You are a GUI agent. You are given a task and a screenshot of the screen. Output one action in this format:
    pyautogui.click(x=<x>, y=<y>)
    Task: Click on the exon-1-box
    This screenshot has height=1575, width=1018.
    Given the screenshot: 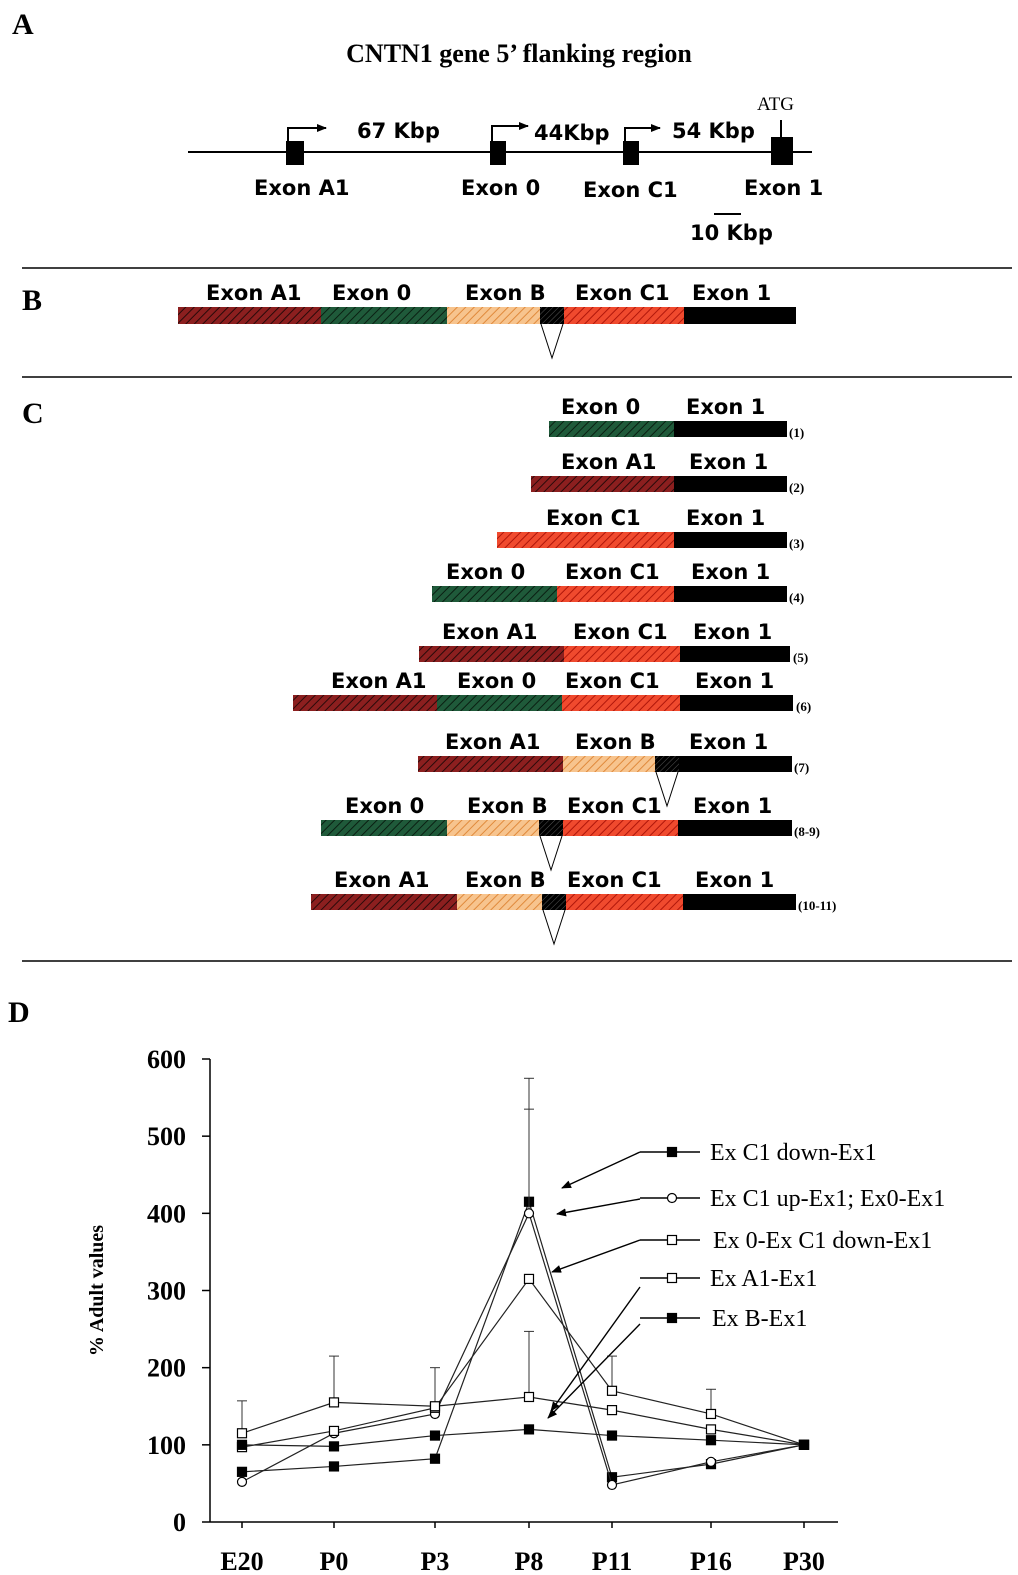 What is the action you would take?
    pyautogui.click(x=782, y=151)
    